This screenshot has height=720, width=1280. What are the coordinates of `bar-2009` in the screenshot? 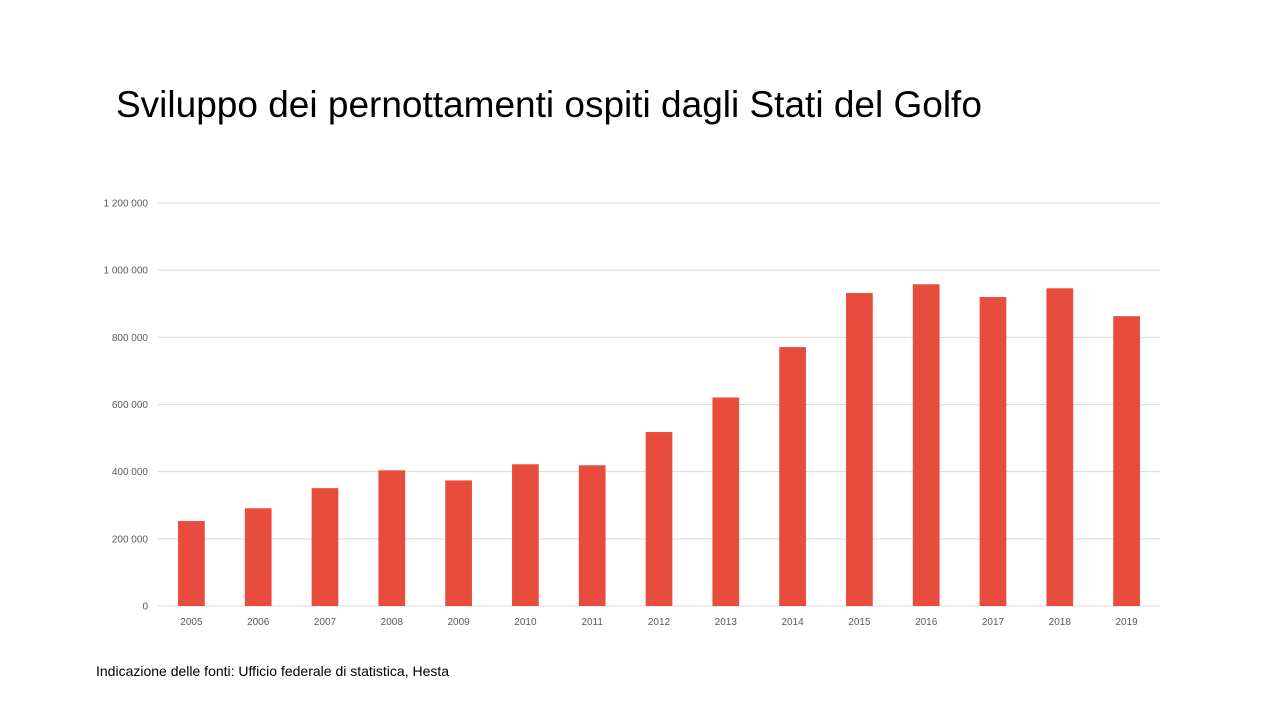 It's located at (458, 543).